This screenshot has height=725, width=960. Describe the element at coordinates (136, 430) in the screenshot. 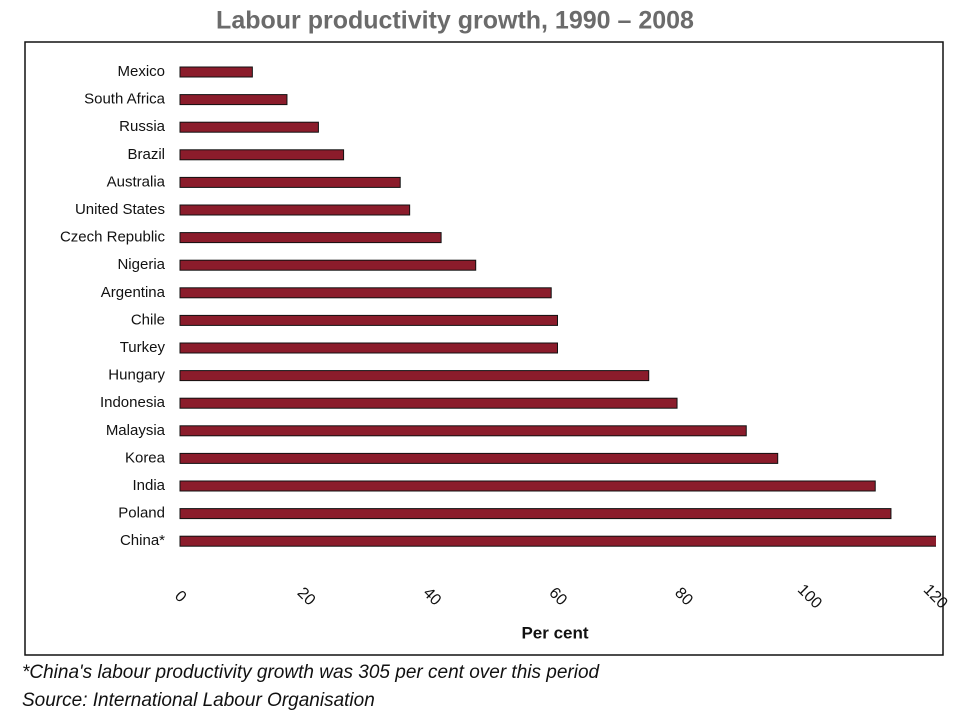

I see `y-tick-label: Malaysia` at that location.